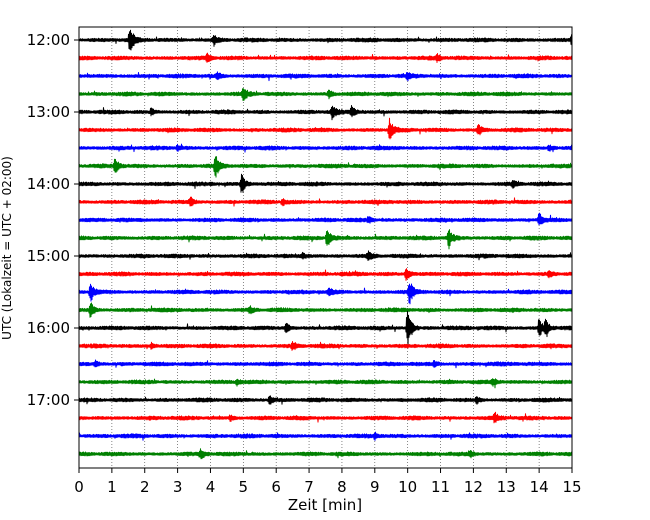 This screenshot has height=520, width=650. Describe the element at coordinates (7, 248) in the screenshot. I see `y-axis-label: UTC (Lokalzeit = UTC + 02:00)` at that location.